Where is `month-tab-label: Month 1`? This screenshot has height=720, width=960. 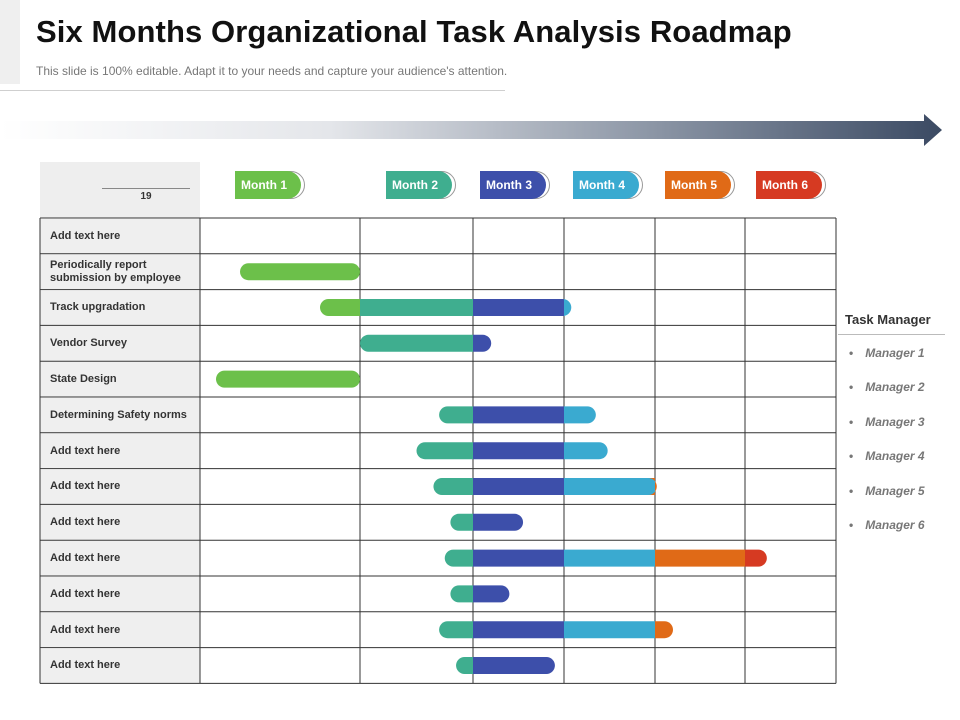
month-tab-label: Month 1 is located at coordinates (268, 185).